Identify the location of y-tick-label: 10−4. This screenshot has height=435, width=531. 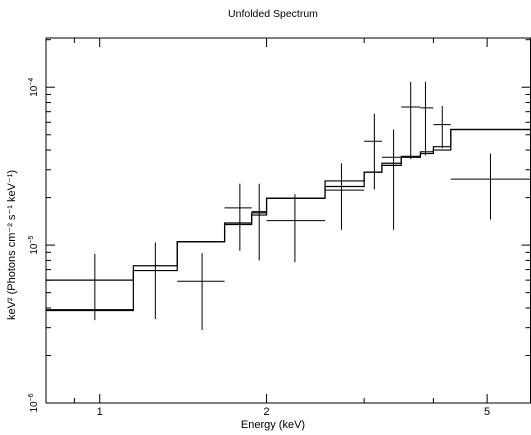
(34, 87).